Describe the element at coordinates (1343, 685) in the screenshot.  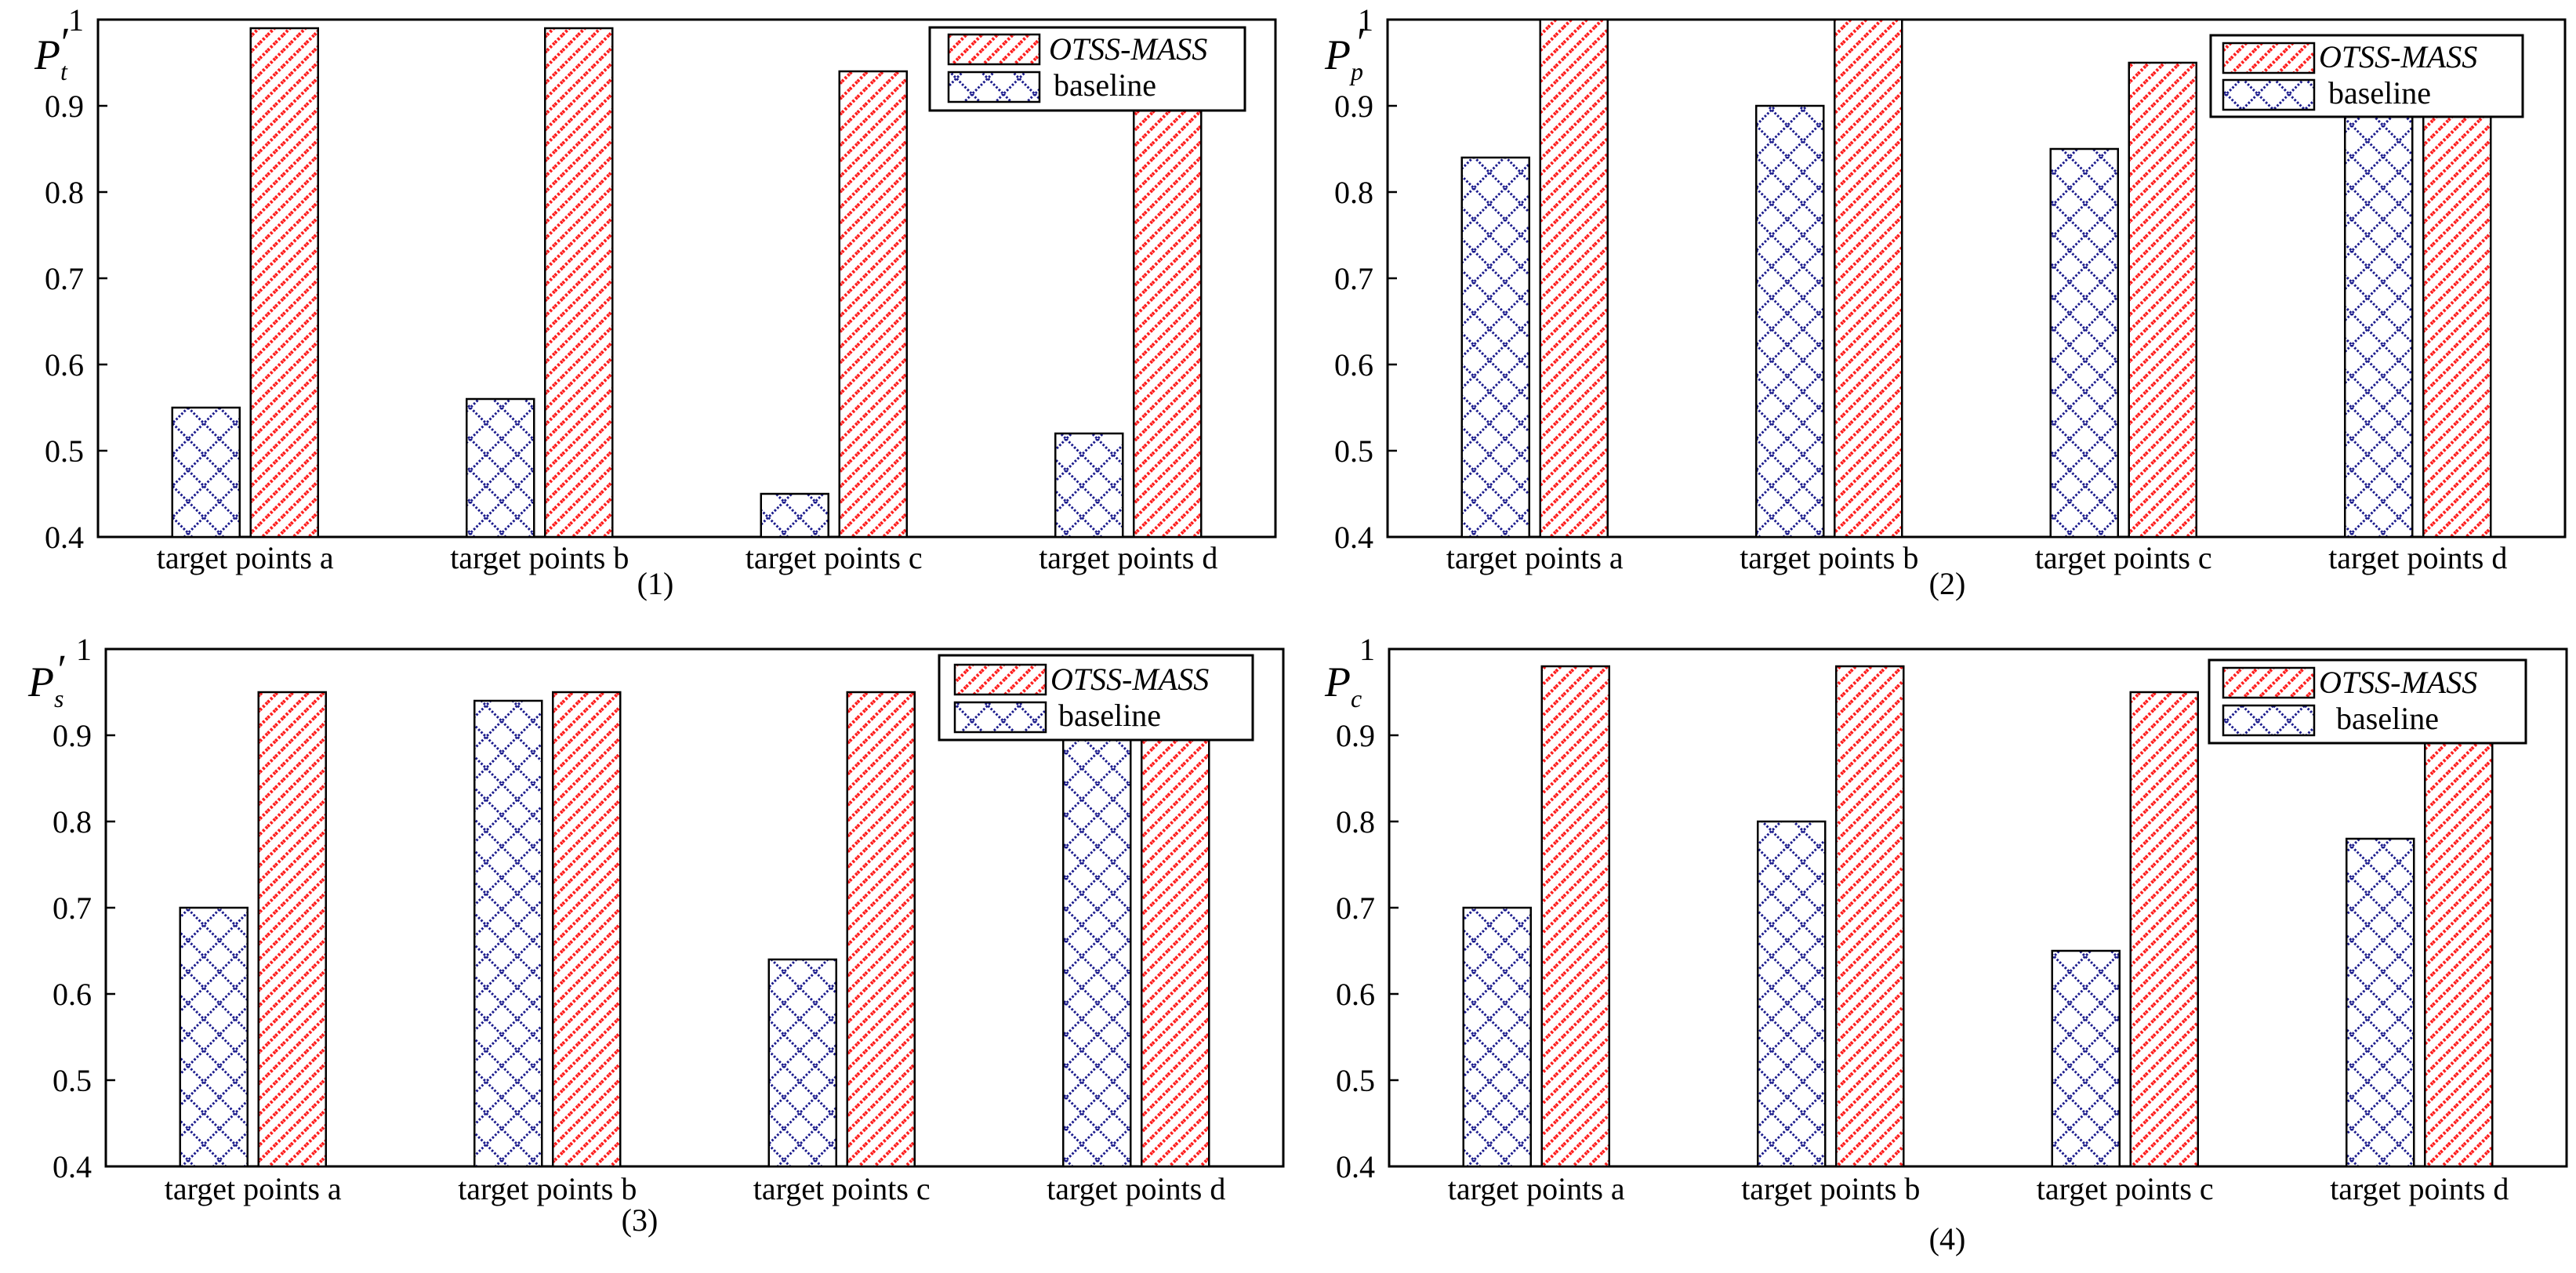
I see `y-axis-label: Pc` at that location.